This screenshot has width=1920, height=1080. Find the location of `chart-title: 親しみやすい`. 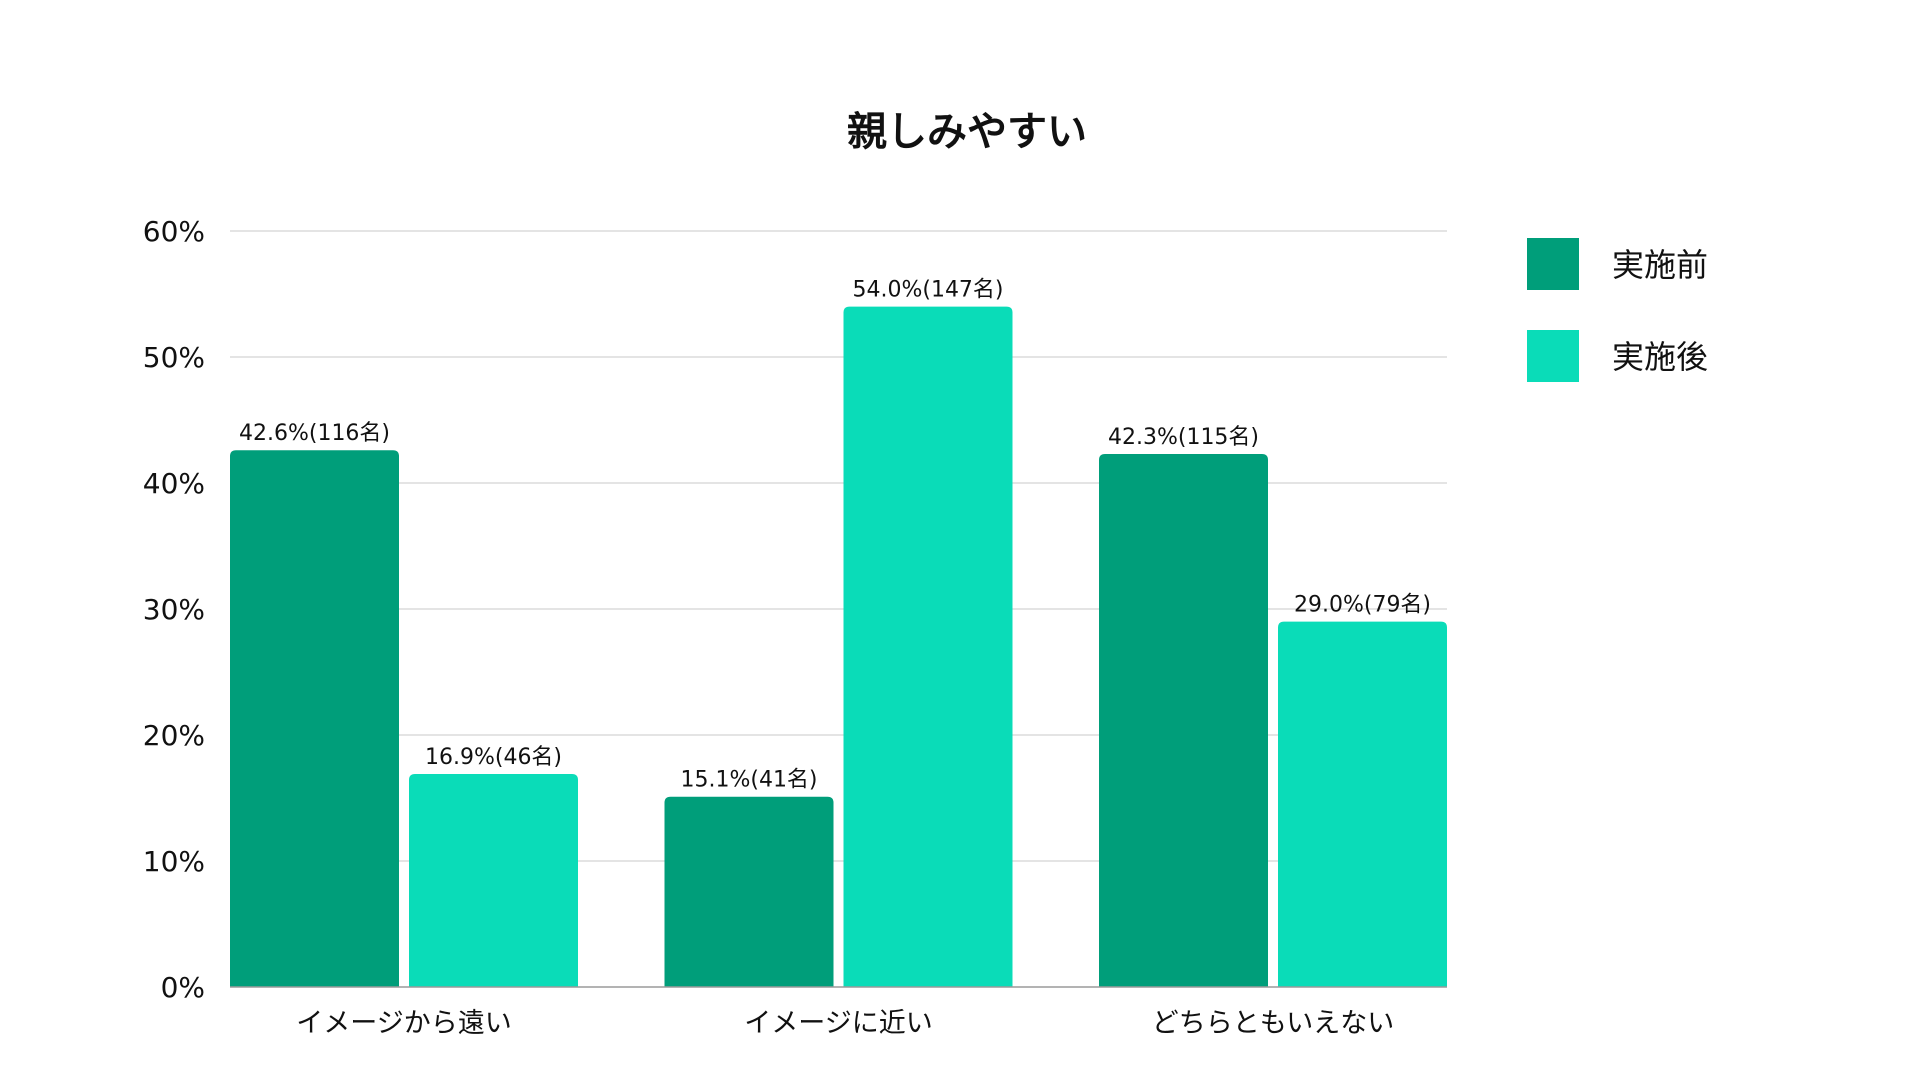

chart-title: 親しみやすい is located at coordinates (967, 132).